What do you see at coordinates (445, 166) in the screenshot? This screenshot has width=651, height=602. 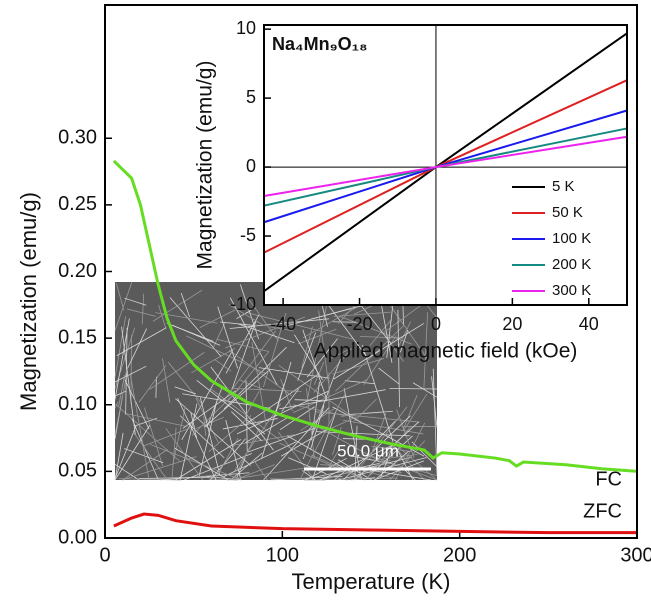 I see `series-line` at bounding box center [445, 166].